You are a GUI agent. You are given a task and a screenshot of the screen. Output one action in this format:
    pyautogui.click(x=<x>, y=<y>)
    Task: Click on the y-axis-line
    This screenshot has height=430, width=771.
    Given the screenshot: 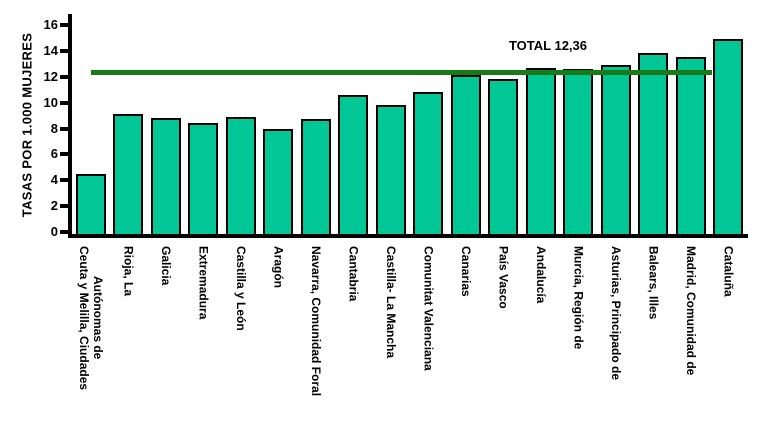 What is the action you would take?
    pyautogui.click(x=70, y=126)
    